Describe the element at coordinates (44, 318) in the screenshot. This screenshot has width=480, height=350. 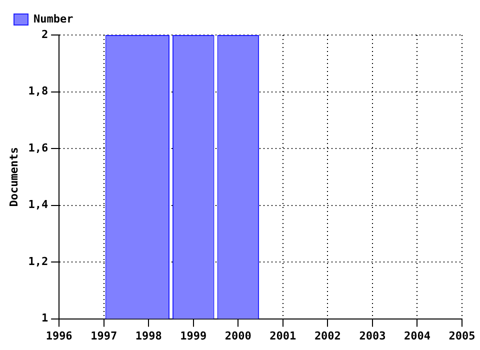
I see `y-tick-label: 1` at that location.